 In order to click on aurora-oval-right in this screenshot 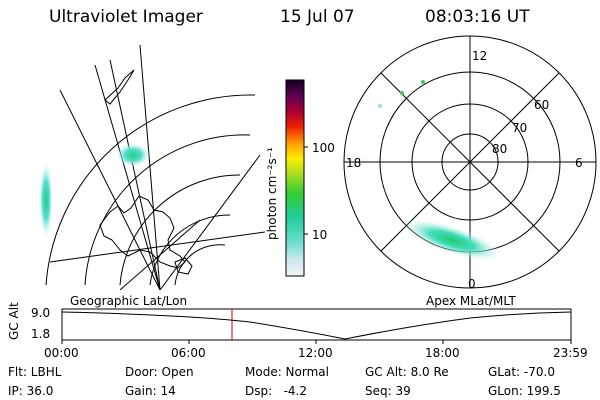, I will do `click(452, 240)`.